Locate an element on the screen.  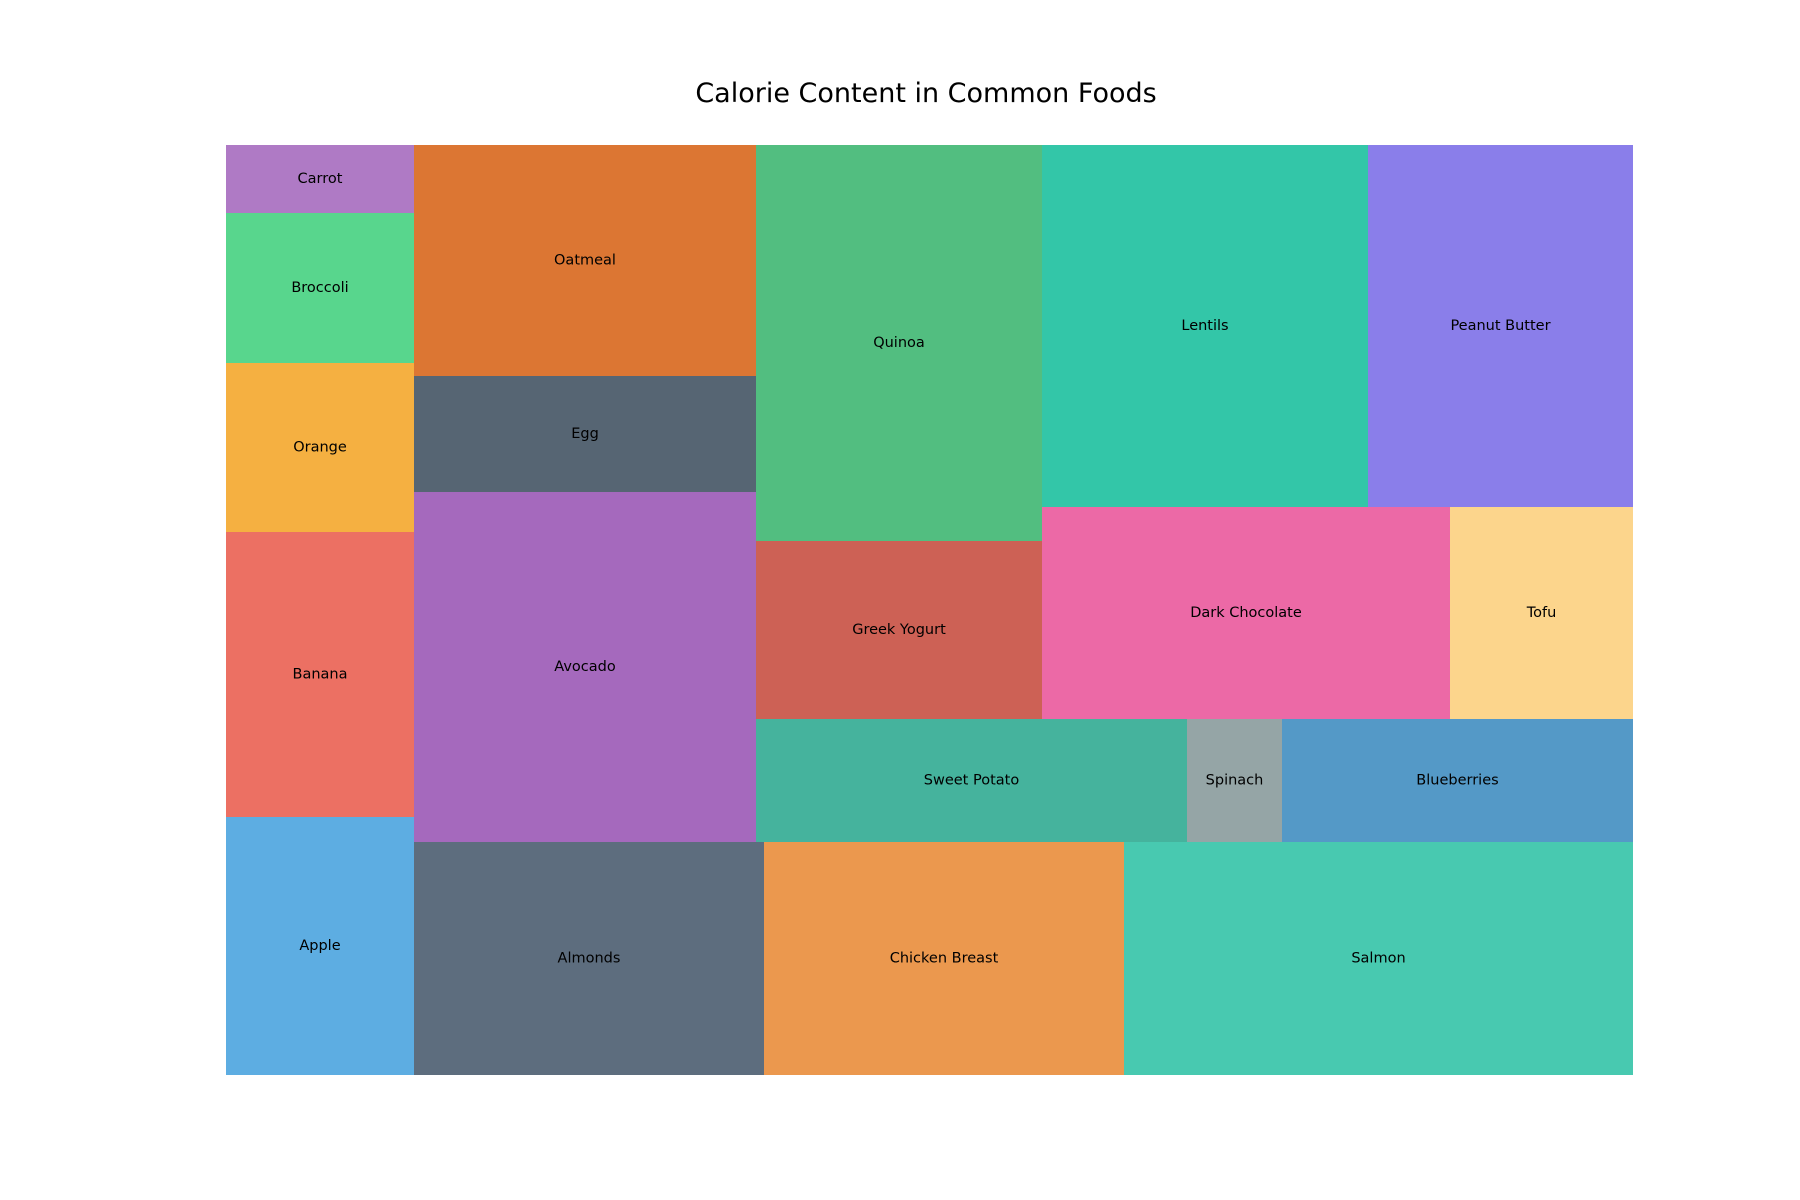
tile-rect-peanut-butter is located at coordinates (1500, 326).